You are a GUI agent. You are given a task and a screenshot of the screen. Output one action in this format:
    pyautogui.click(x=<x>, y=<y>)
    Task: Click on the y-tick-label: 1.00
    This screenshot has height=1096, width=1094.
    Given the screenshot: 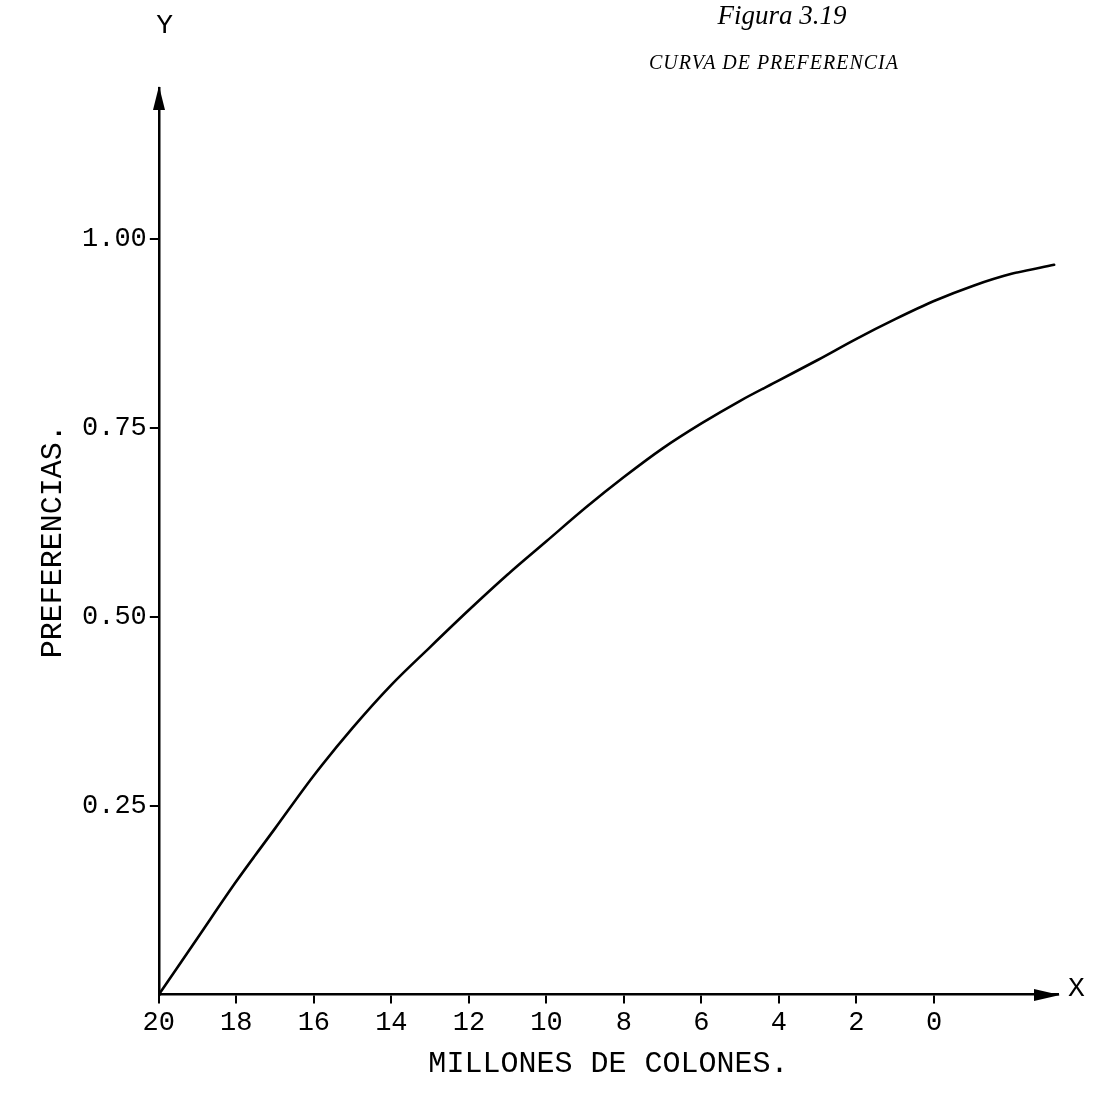 What is the action you would take?
    pyautogui.click(x=114, y=239)
    